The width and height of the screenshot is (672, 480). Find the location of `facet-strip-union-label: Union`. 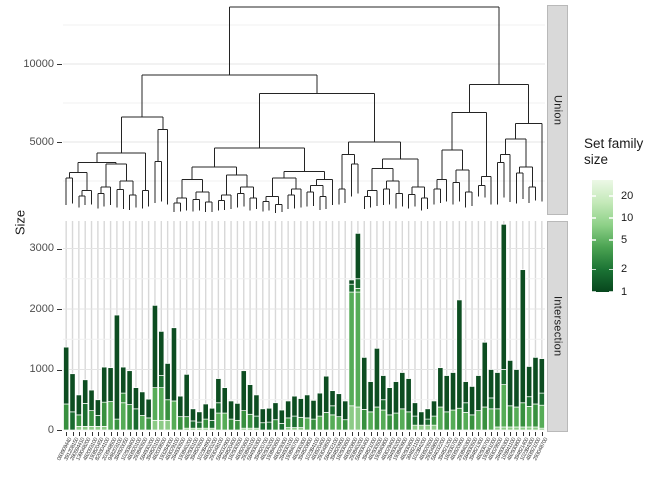

facet-strip-union-label: Union is located at coordinates (557, 110).